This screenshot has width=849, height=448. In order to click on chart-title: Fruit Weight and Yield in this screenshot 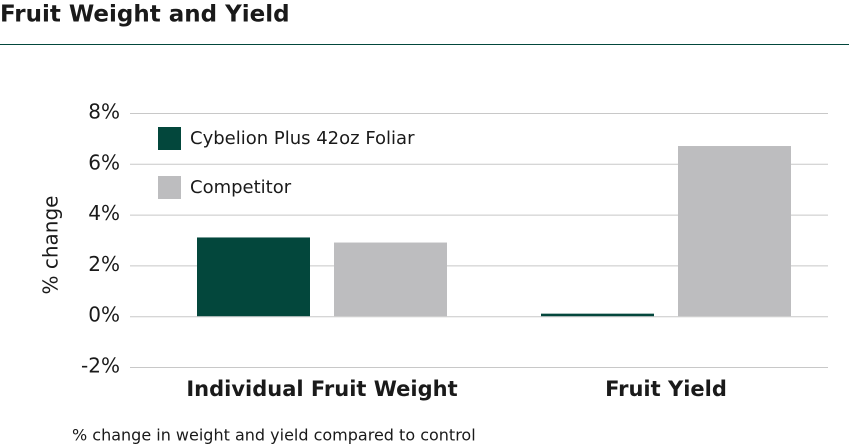, I will do `click(145, 15)`.